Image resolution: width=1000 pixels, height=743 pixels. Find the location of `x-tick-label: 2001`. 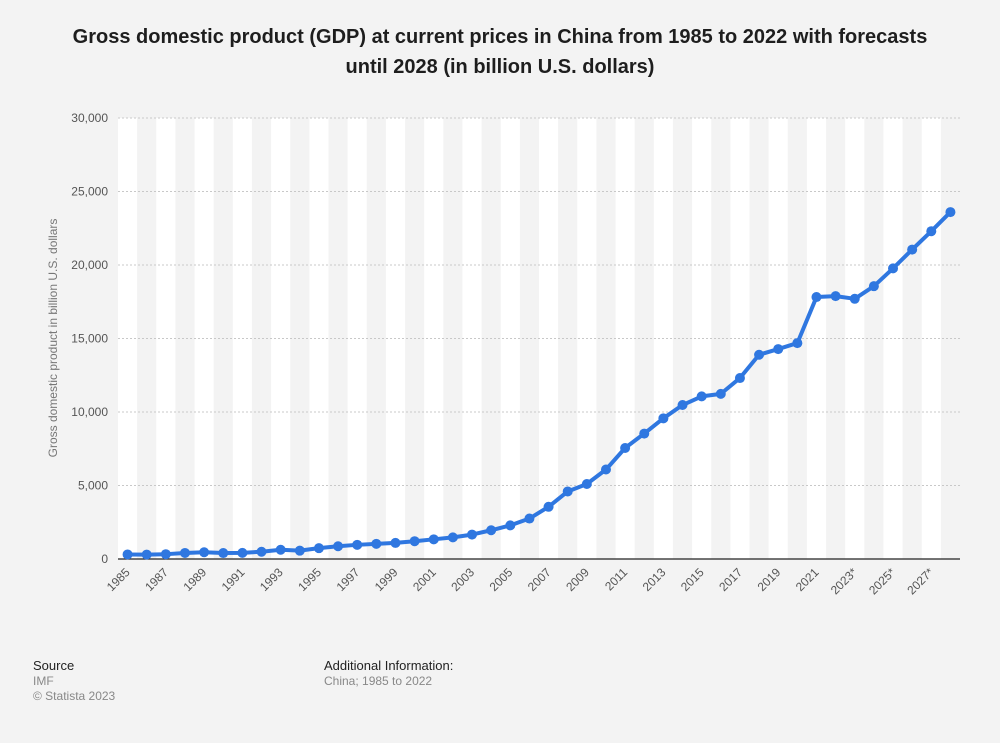

x-tick-label: 2001 is located at coordinates (424, 579).